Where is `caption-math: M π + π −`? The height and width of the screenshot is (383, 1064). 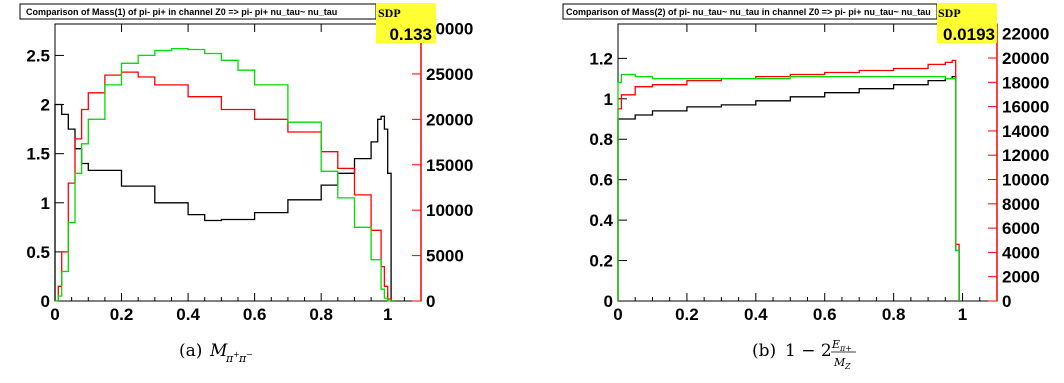
caption-math: M π + π − is located at coordinates (231, 353).